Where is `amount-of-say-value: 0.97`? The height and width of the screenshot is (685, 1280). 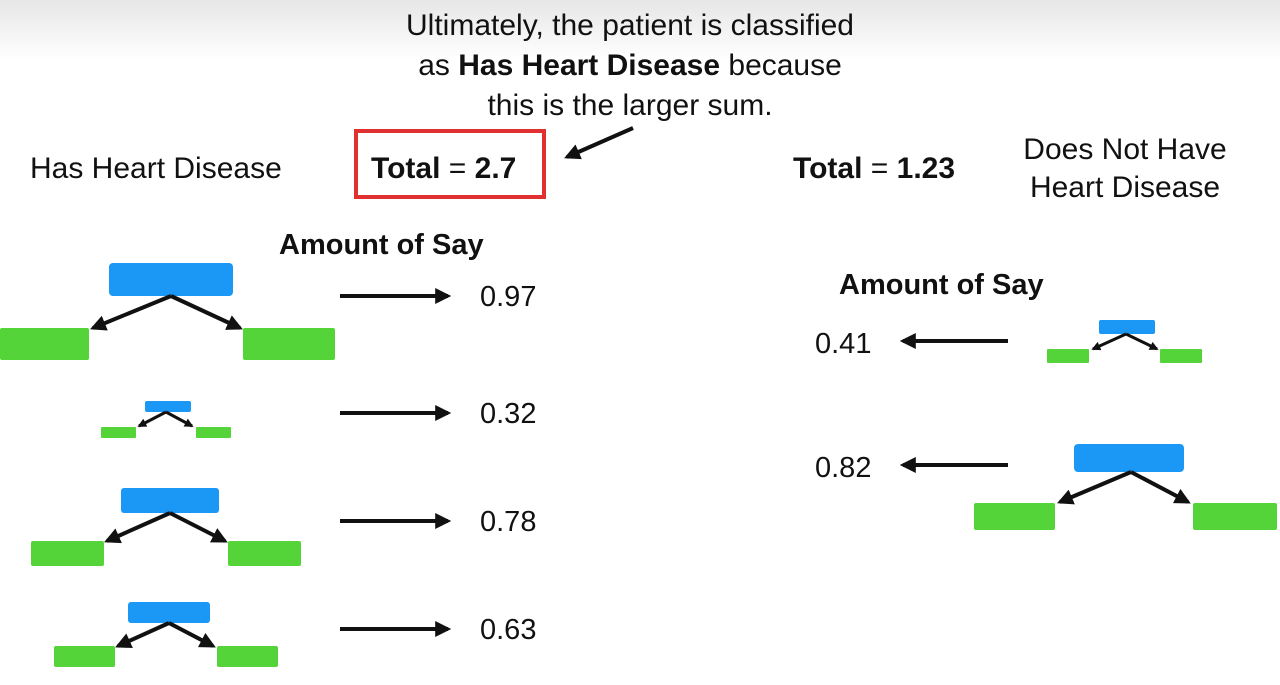 amount-of-say-value: 0.97 is located at coordinates (508, 297).